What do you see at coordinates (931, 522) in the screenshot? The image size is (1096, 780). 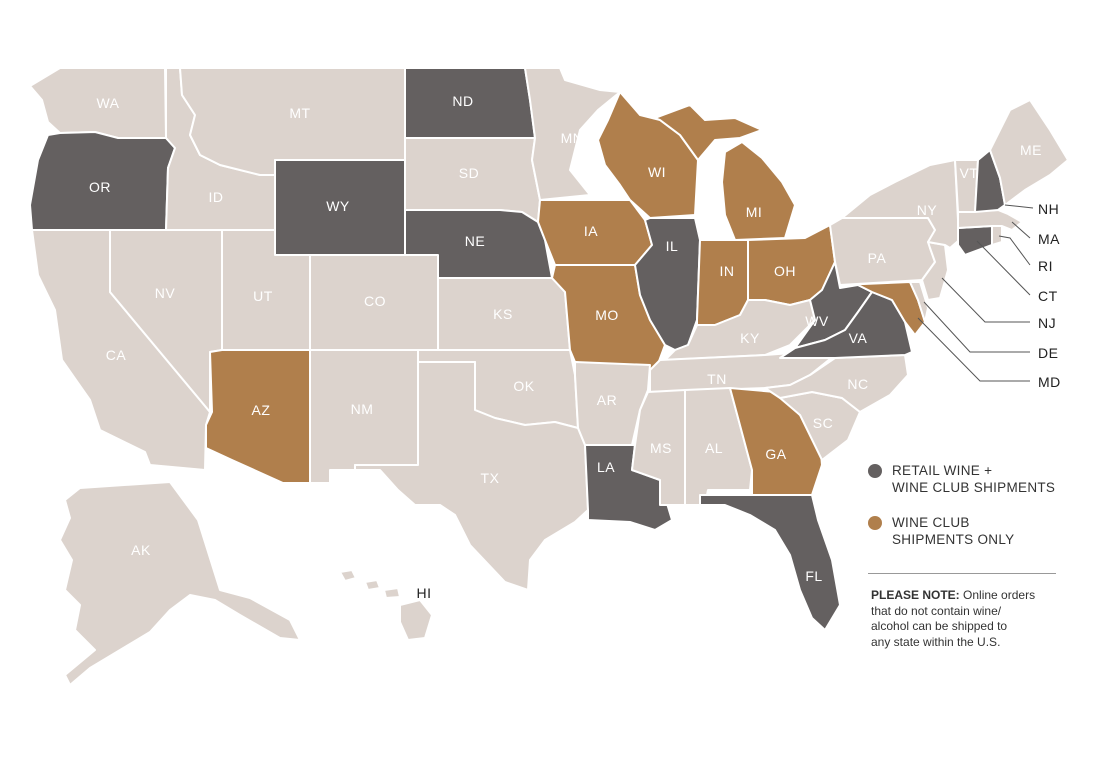 I see `legend-club-line1: WINE CLUB` at bounding box center [931, 522].